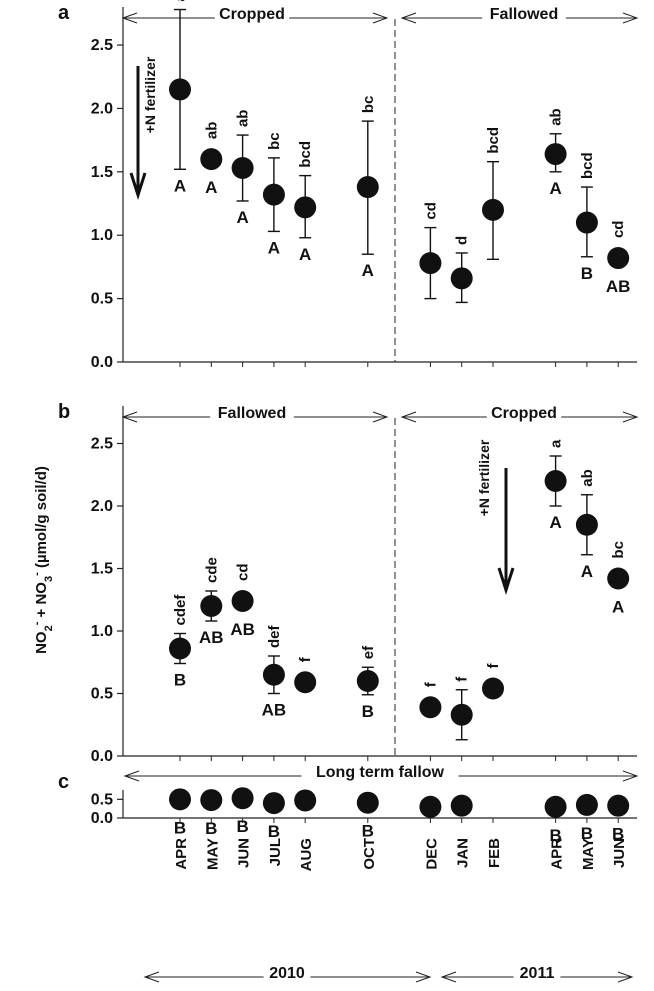 The width and height of the screenshot is (654, 991). What do you see at coordinates (211, 602) in the screenshot?
I see `data-point: cde AB` at bounding box center [211, 602].